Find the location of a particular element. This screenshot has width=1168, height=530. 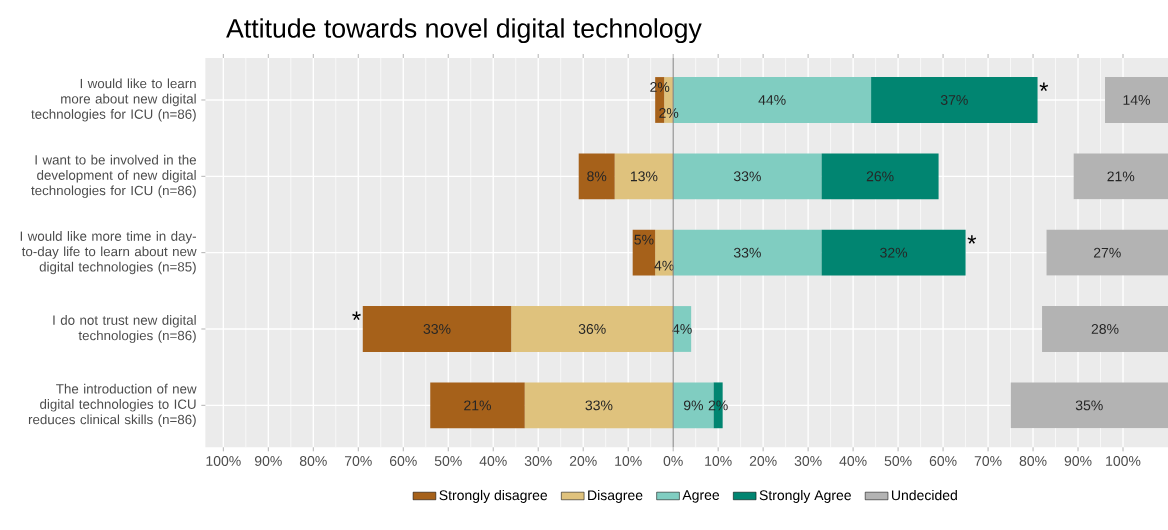

y-tick-label: The introduction of new digital technologies to ICU reduces clinical skills (n=86) is located at coordinates (112, 405).